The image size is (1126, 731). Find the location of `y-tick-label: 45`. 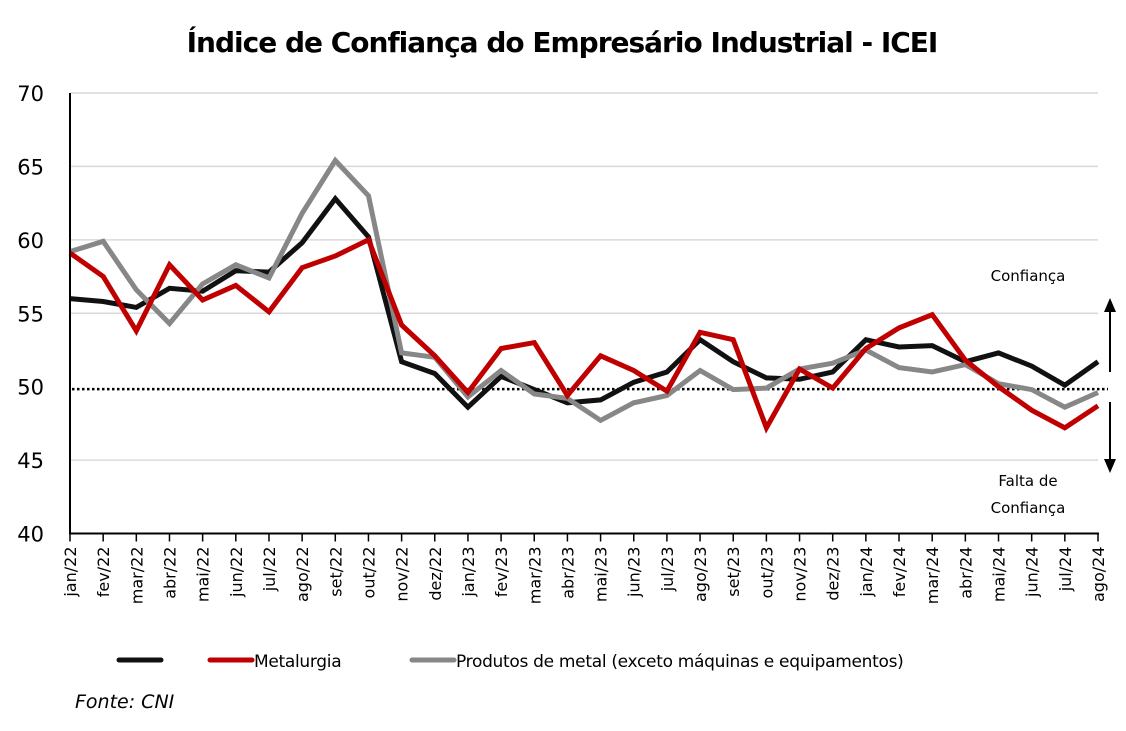

y-tick-label: 45 is located at coordinates (30, 461).